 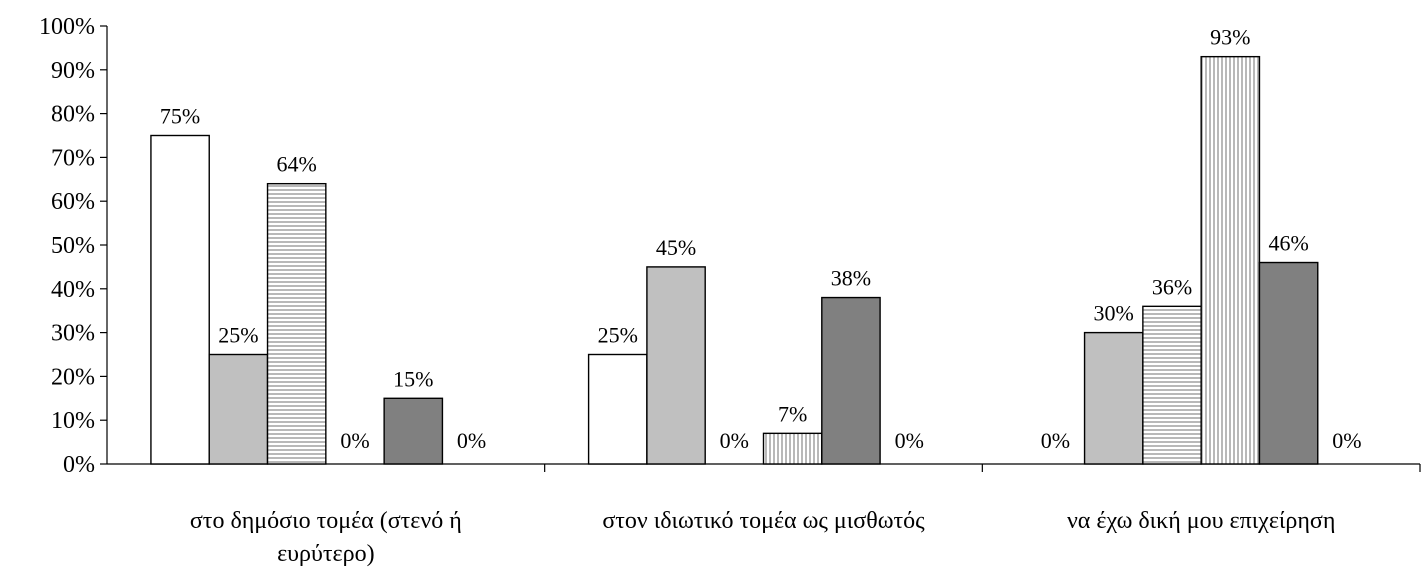 I want to click on bar-value-label: 36%, so click(x=1172, y=286).